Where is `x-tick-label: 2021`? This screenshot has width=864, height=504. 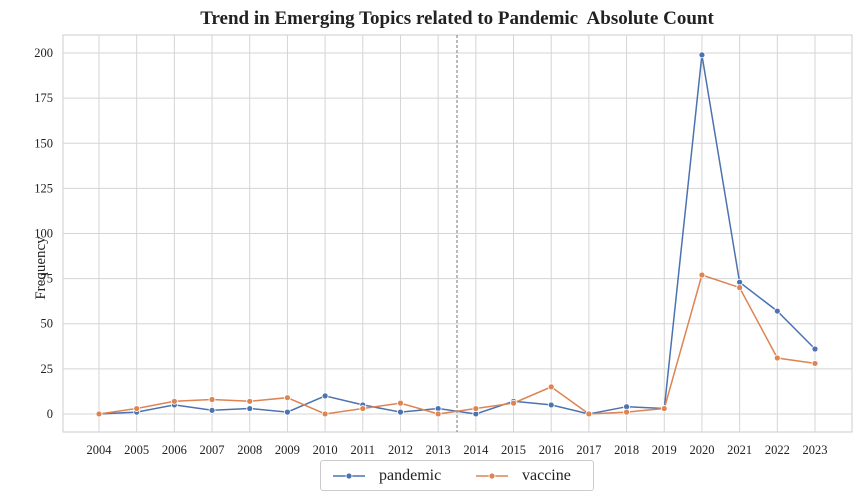
x-tick-label: 2021 is located at coordinates (739, 450).